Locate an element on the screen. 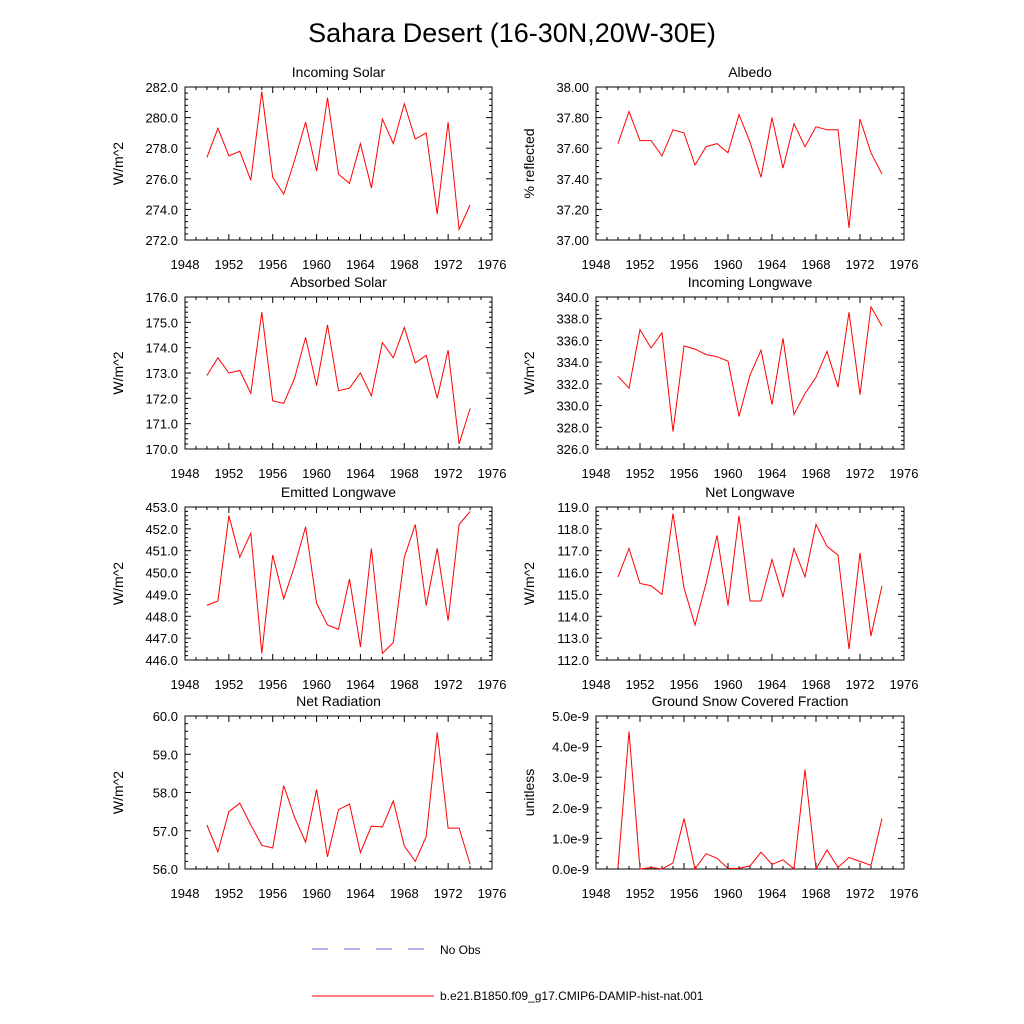  y-tick-label: 175.0 is located at coordinates (161, 322).